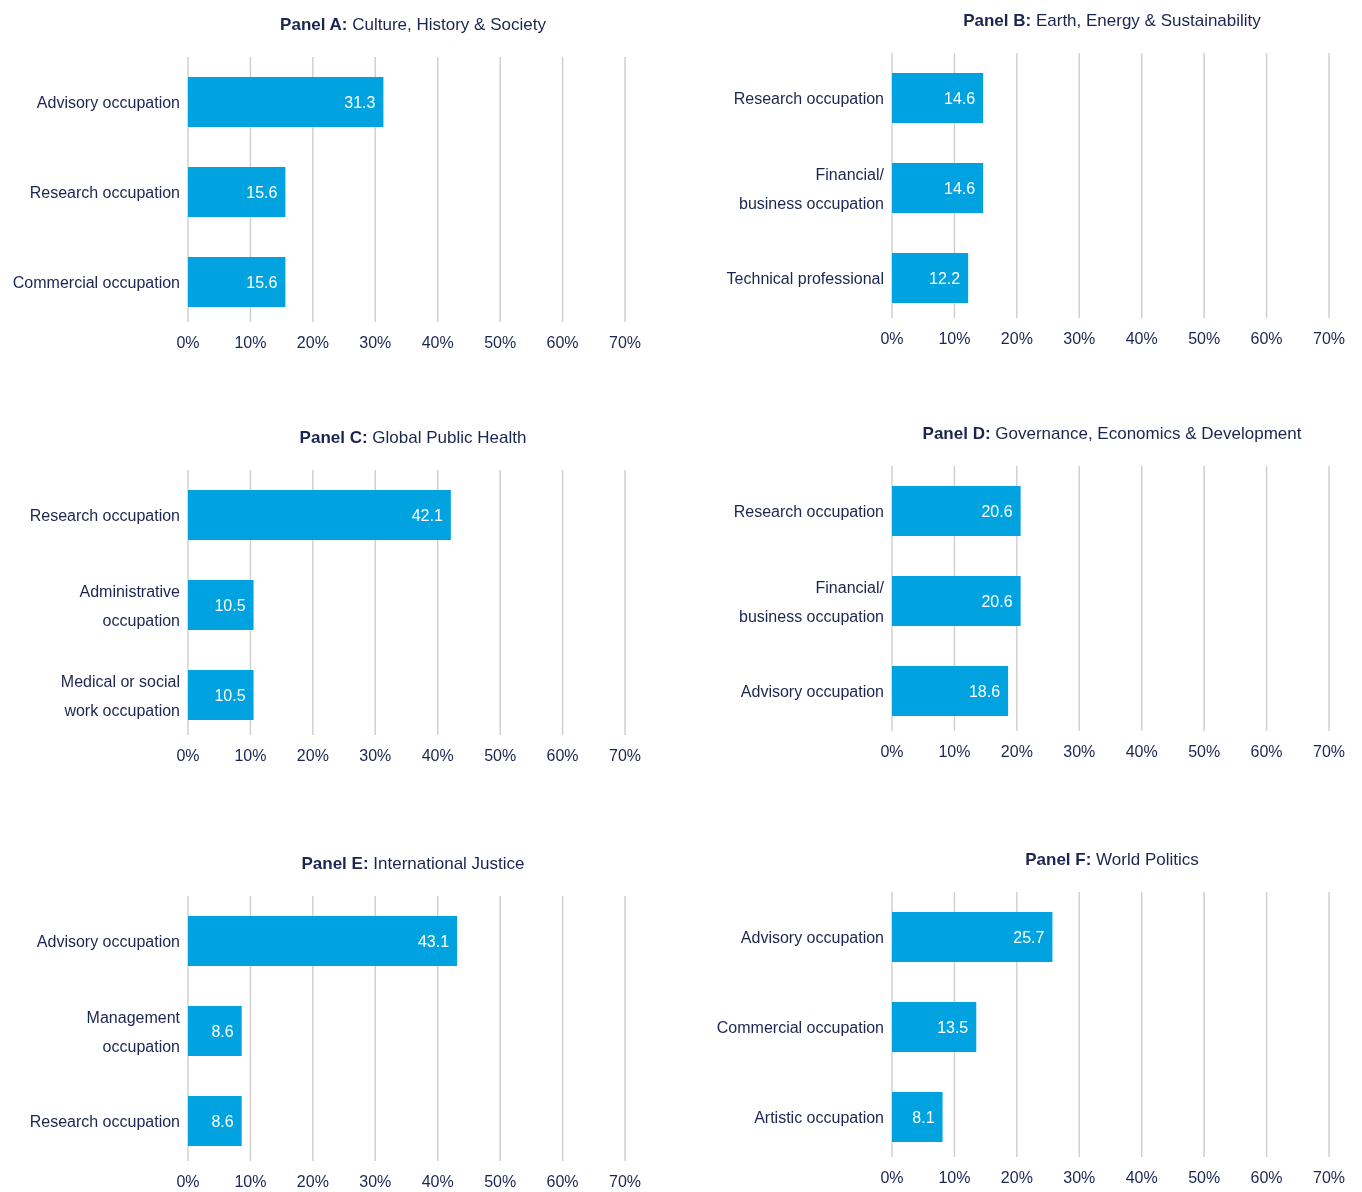 The width and height of the screenshot is (1362, 1192). I want to click on data-label: 42.1, so click(427, 515).